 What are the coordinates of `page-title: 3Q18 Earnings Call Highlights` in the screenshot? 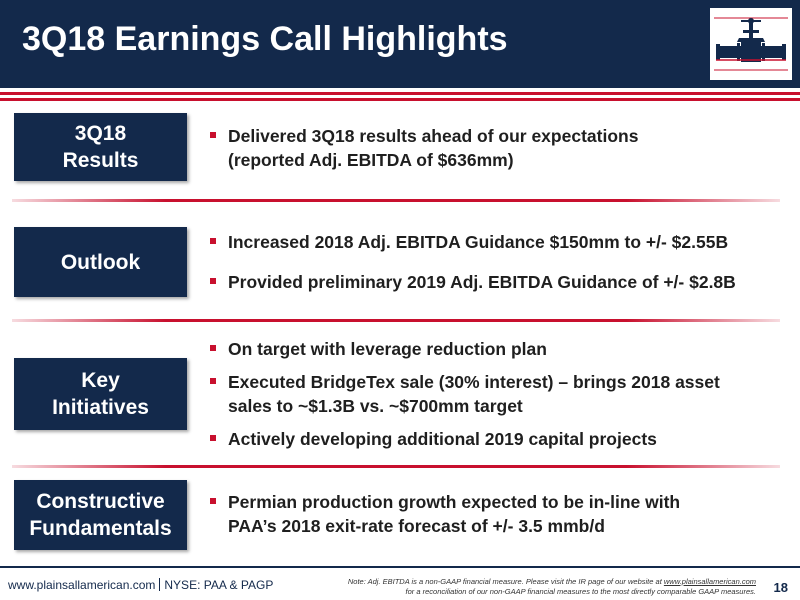 It's located at (265, 39).